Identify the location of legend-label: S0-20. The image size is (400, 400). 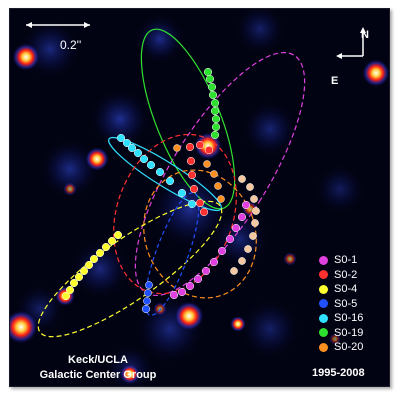
(349, 347).